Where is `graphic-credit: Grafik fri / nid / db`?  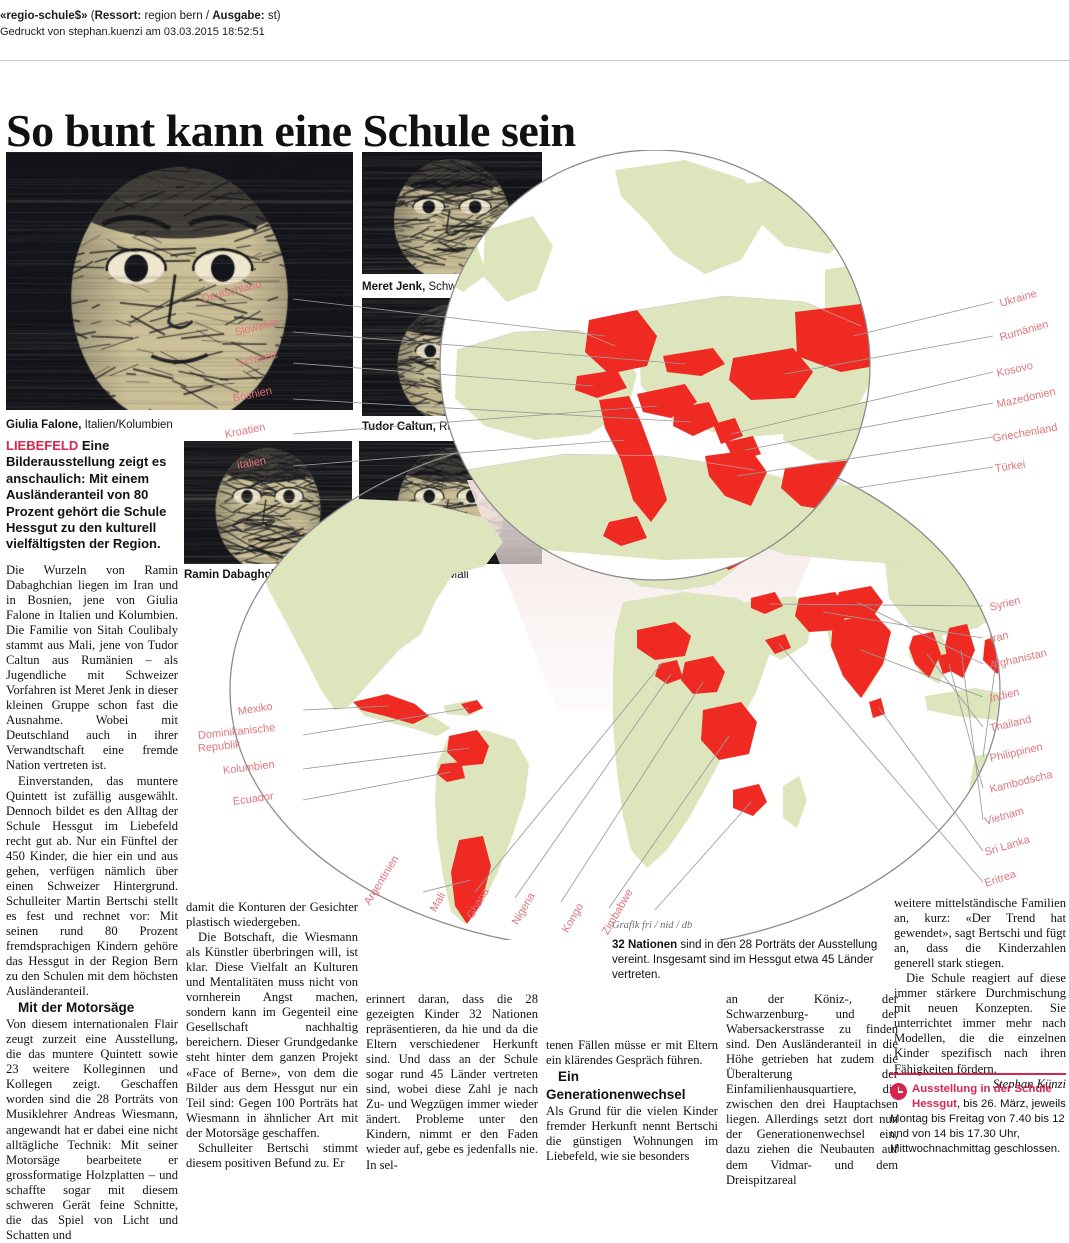
graphic-credit: Grafik fri / nid / db is located at coordinates (652, 925).